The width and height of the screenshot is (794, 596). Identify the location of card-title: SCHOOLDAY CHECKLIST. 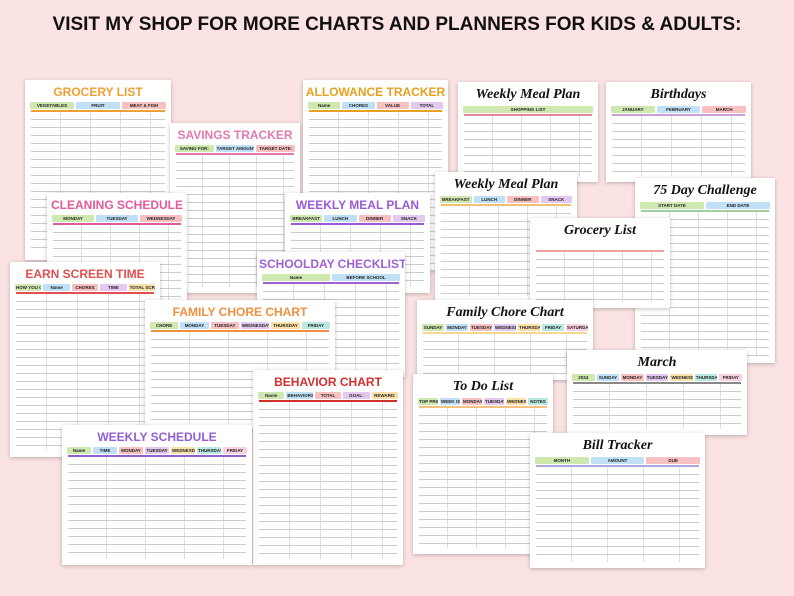
(332, 264).